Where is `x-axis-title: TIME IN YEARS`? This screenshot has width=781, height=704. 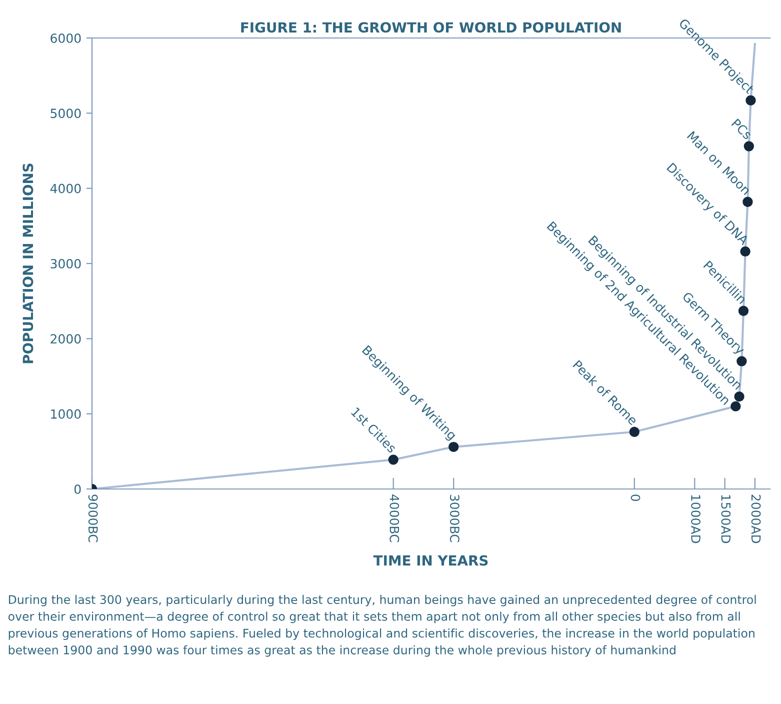
x-axis-title: TIME IN YEARS is located at coordinates (430, 560).